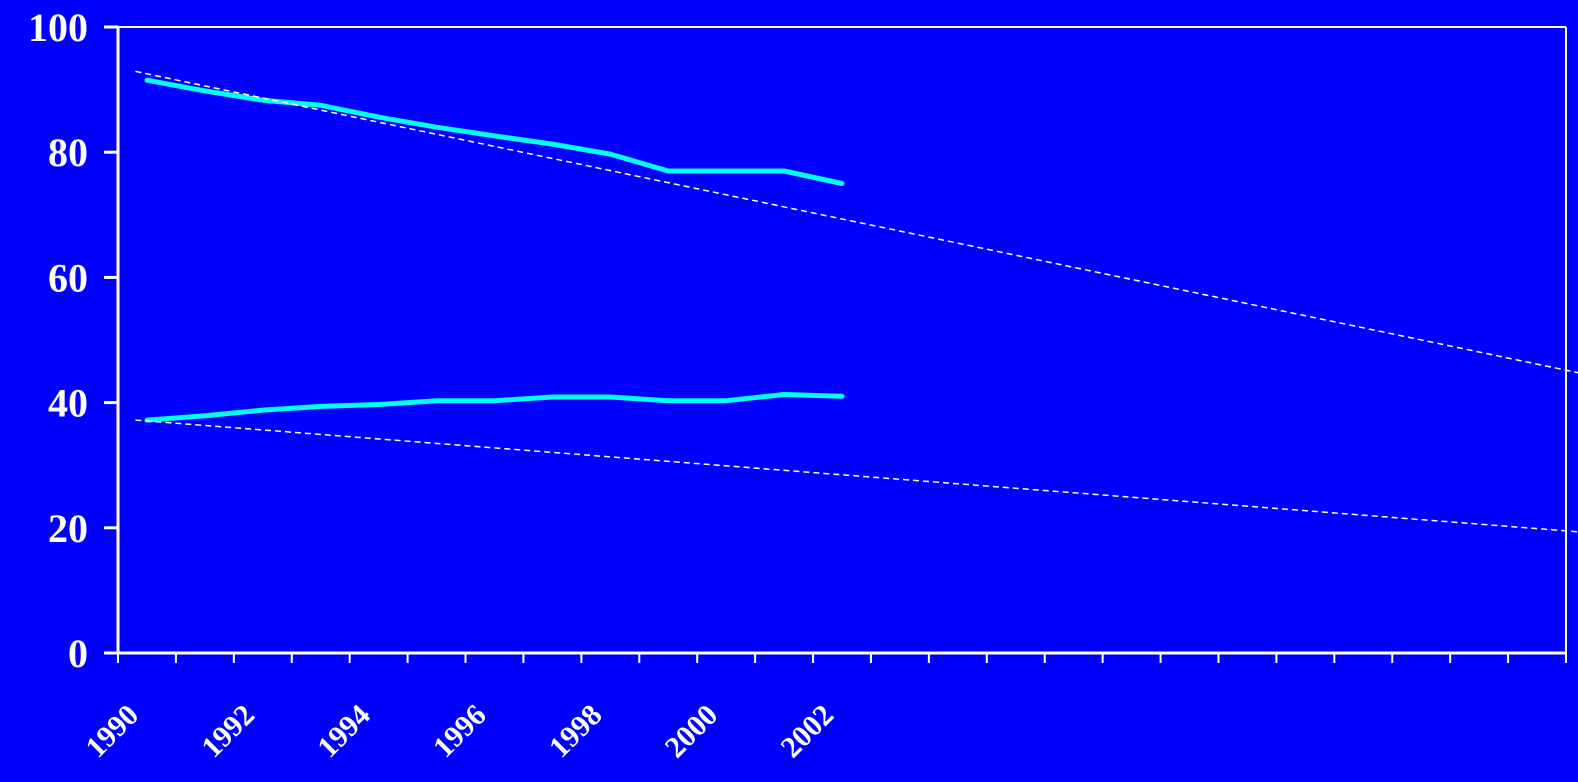 The width and height of the screenshot is (1578, 782). What do you see at coordinates (58, 27) in the screenshot?
I see `y-tick-label: 100` at bounding box center [58, 27].